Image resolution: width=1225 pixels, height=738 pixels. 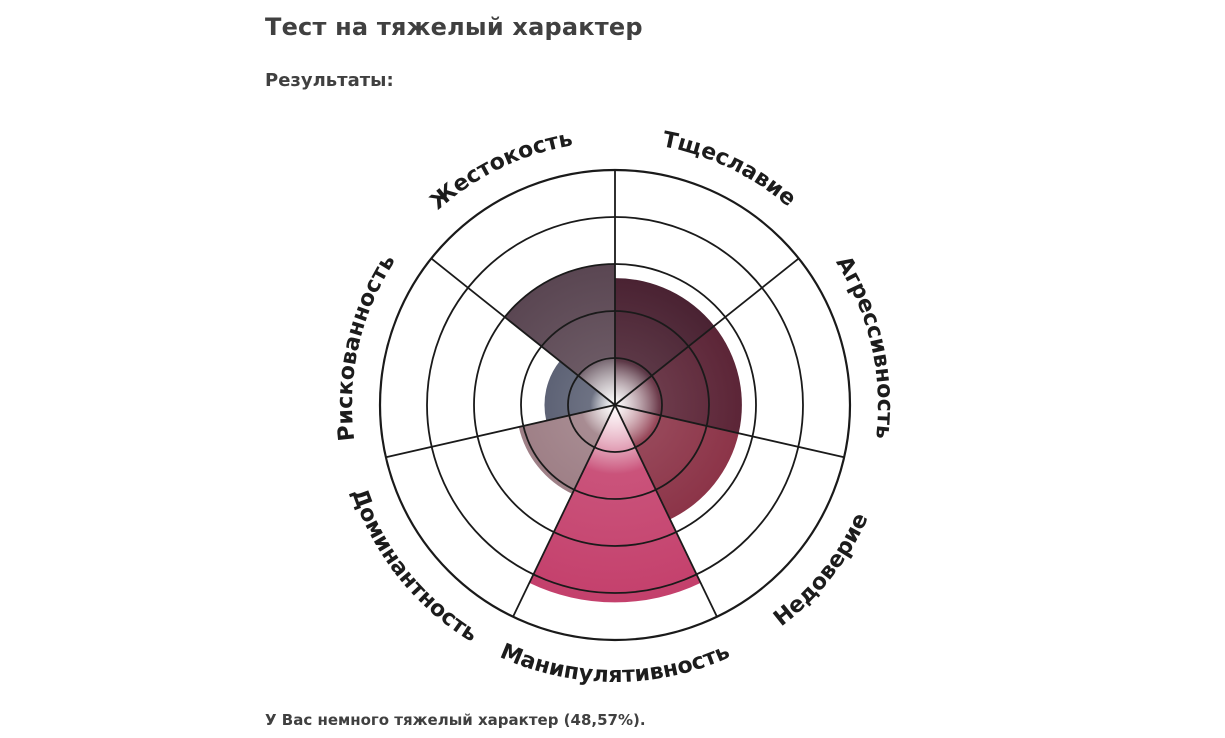 I want to click on category-label-sector-6: Жестокость, so click(x=500, y=171).